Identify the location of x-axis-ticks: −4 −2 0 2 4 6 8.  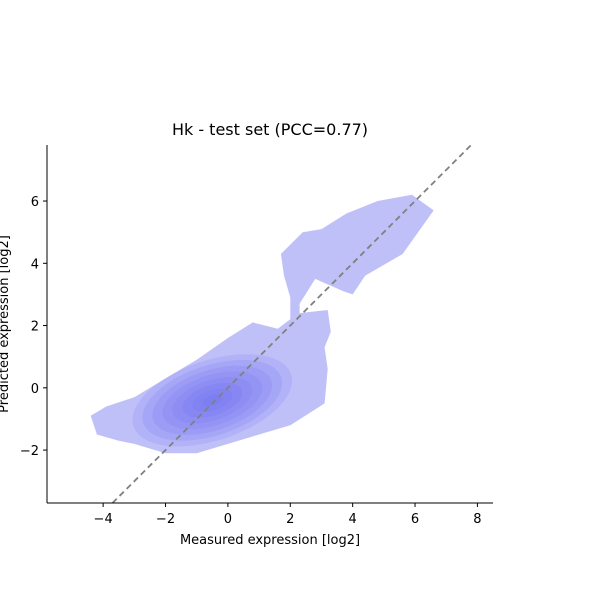
(288, 515).